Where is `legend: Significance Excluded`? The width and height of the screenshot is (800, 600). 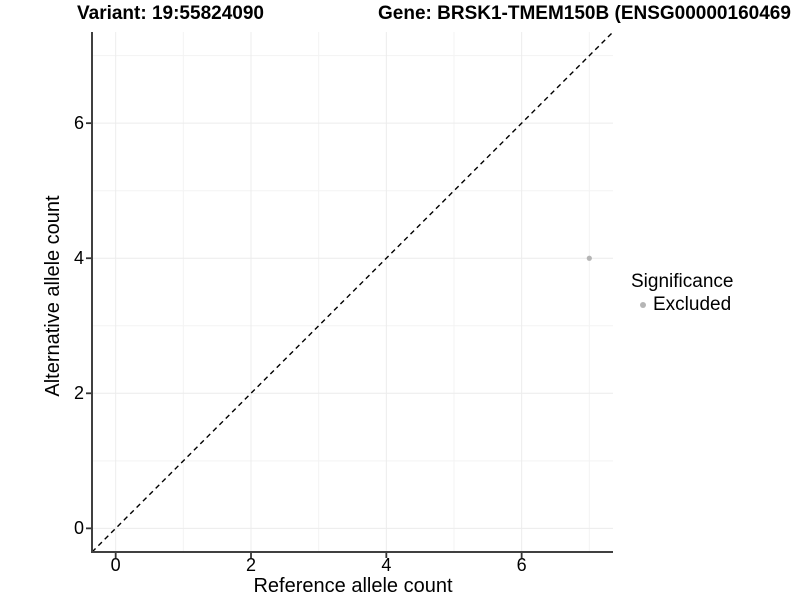 legend: Significance Excluded is located at coordinates (682, 293).